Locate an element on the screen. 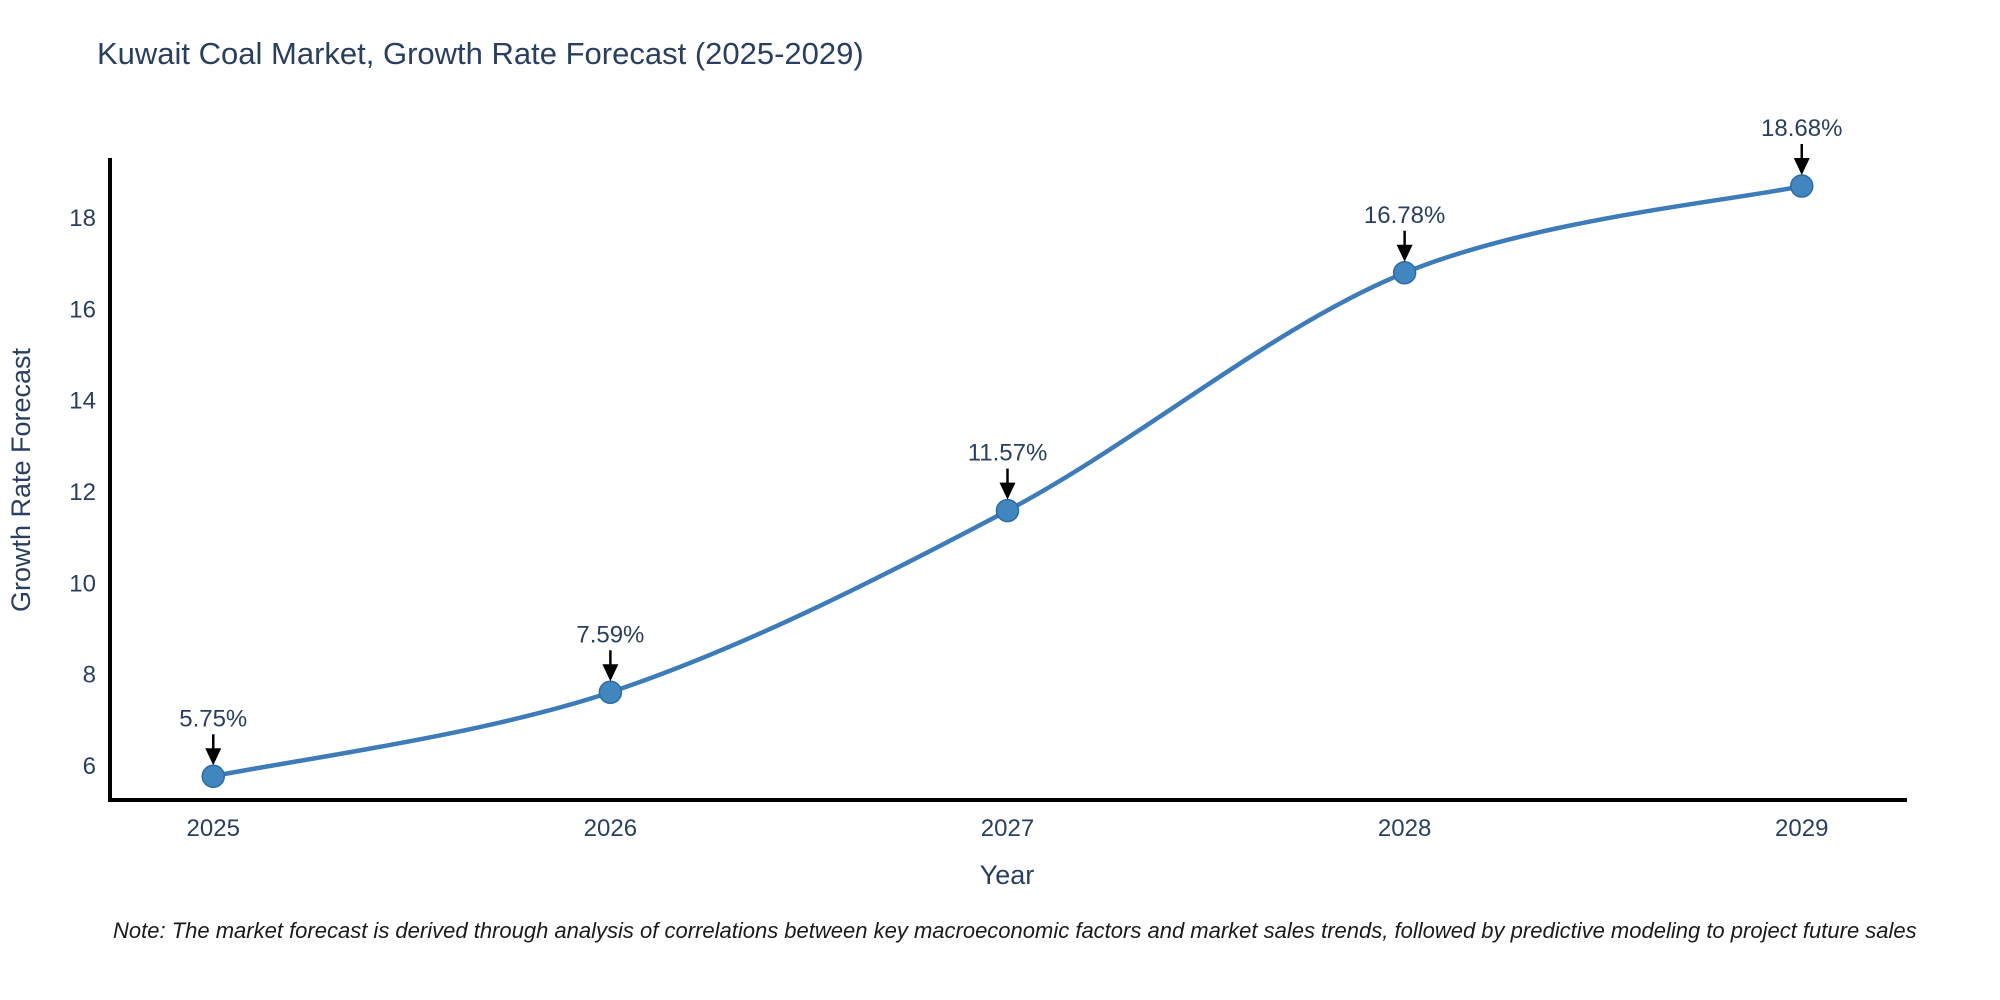  y-axis-ticks: 6 8 10 12 14 16 18 is located at coordinates (82, 492).